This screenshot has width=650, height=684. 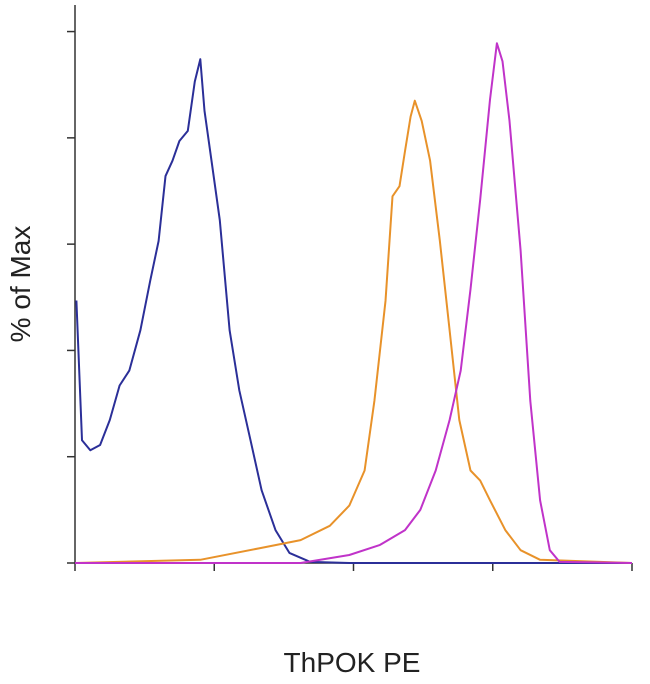 What do you see at coordinates (352, 662) in the screenshot?
I see `x-axis-label: ThPOK PE` at bounding box center [352, 662].